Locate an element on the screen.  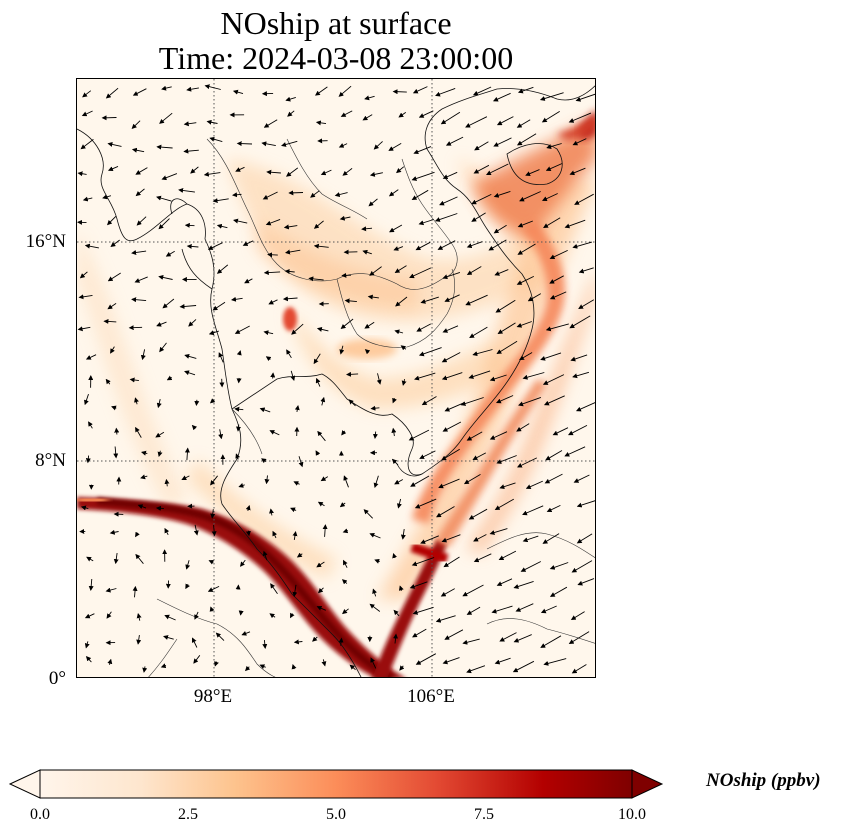
colorbar-tick: 0.0 is located at coordinates (40, 814).